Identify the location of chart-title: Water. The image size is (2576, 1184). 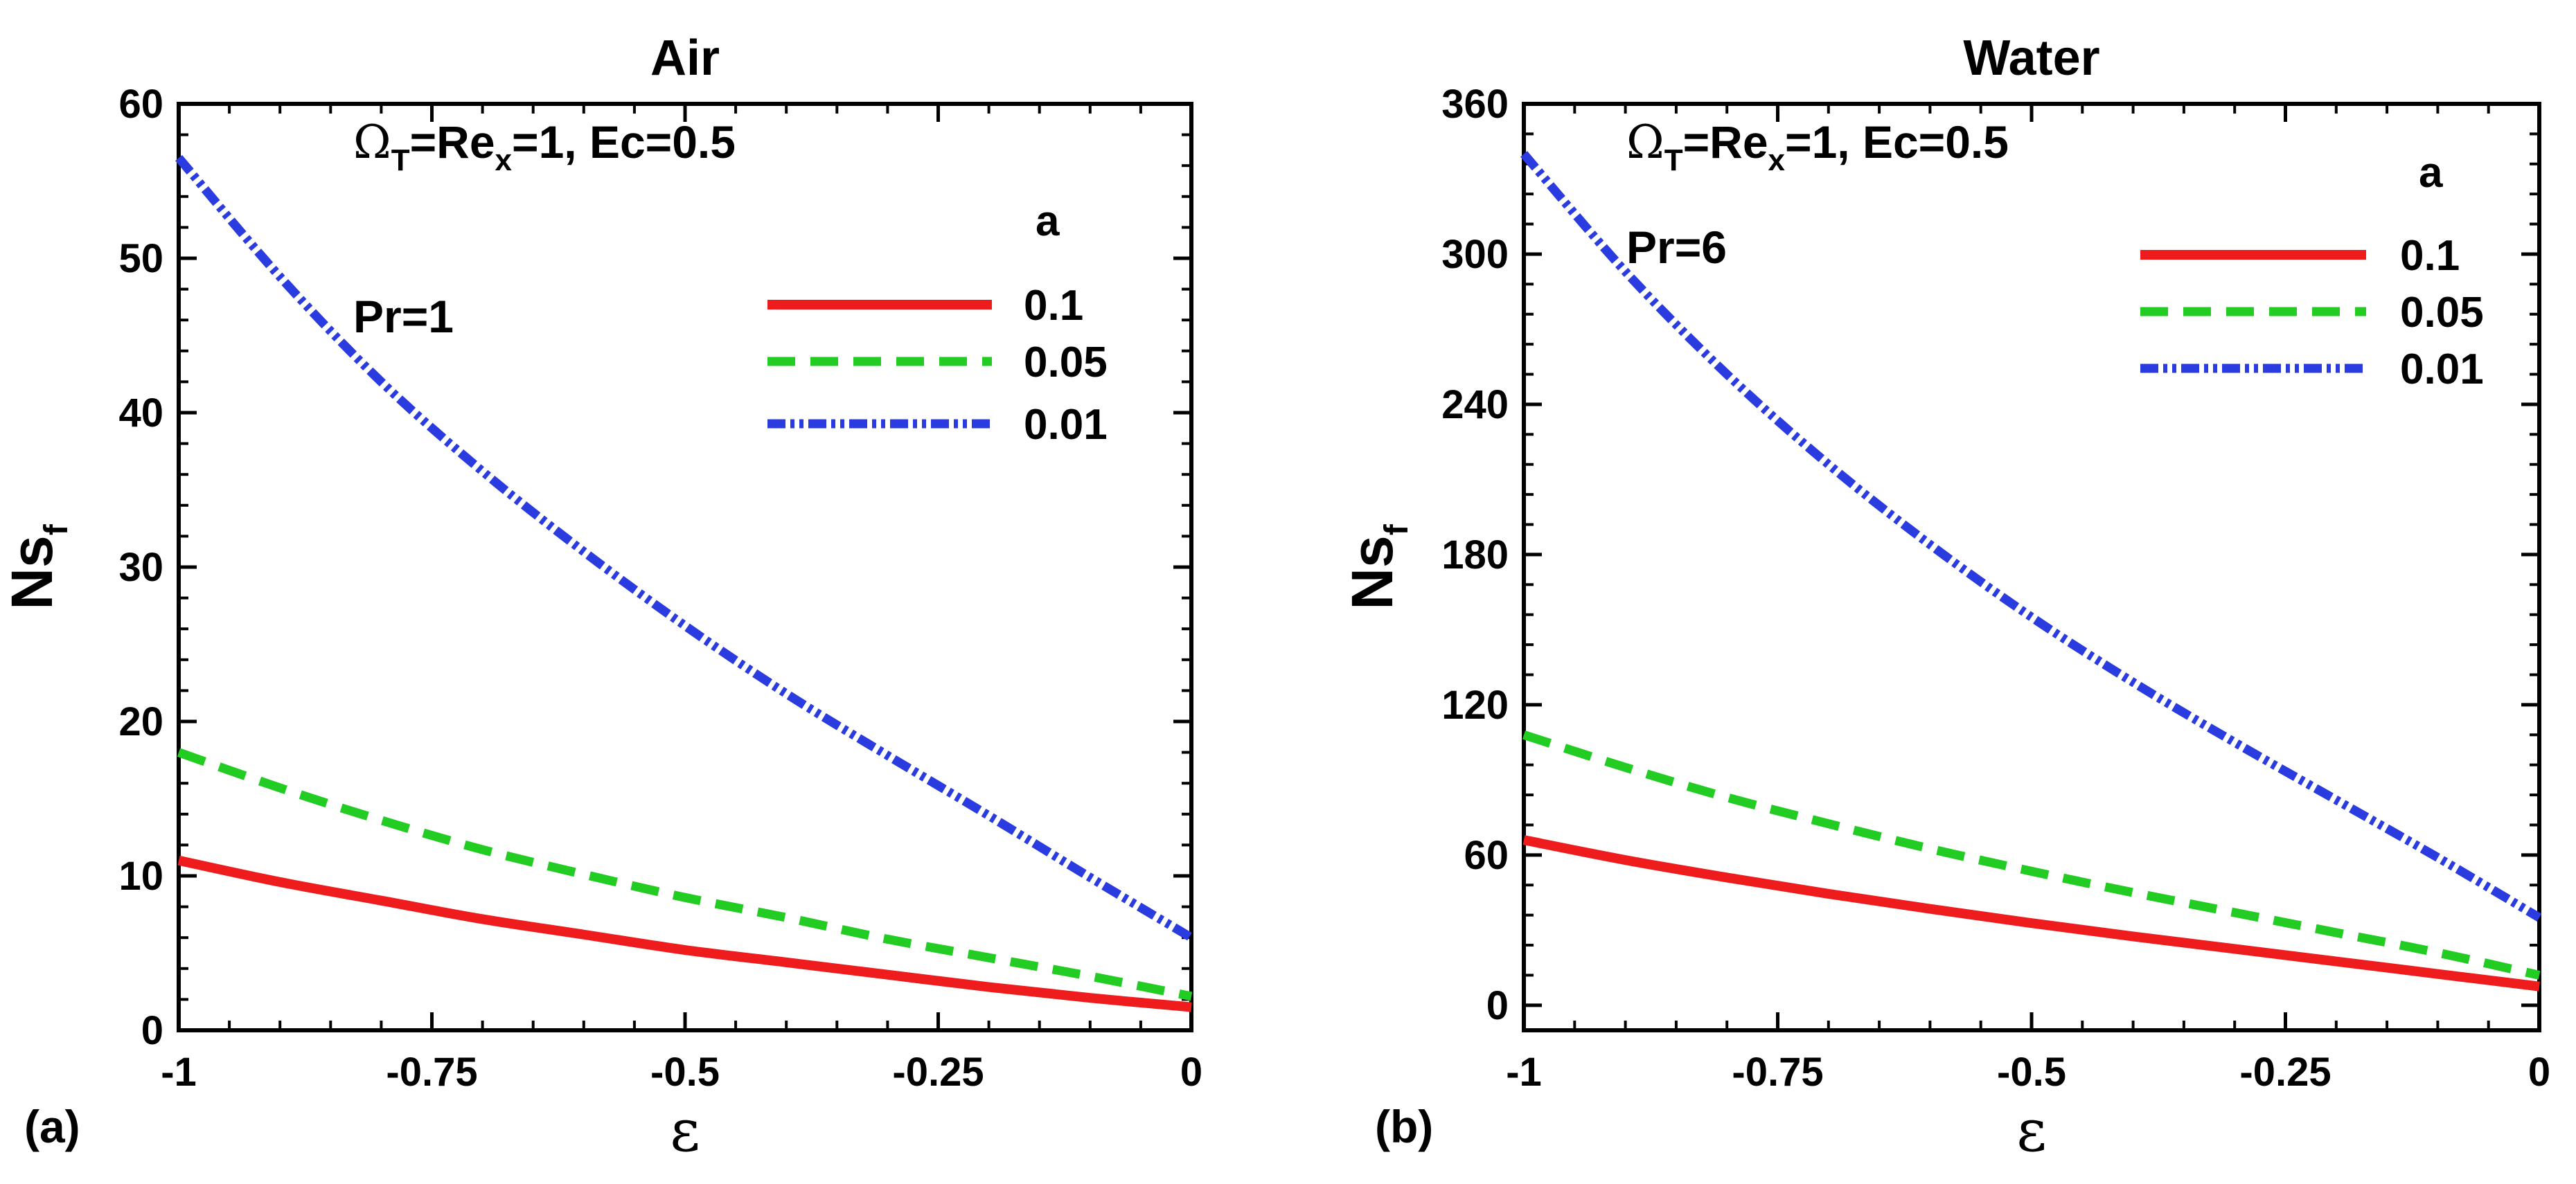
(2031, 58).